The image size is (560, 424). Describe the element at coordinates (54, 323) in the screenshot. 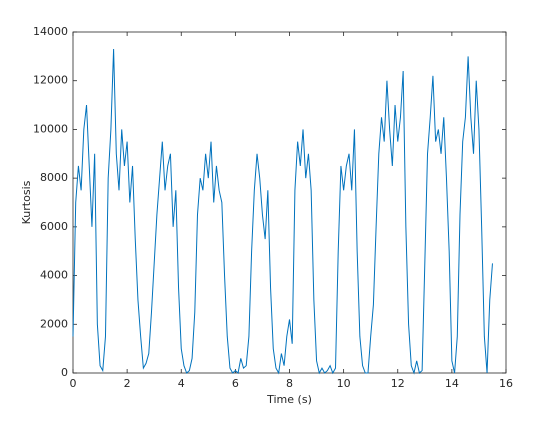

I see `y-tick-label: 2000` at that location.